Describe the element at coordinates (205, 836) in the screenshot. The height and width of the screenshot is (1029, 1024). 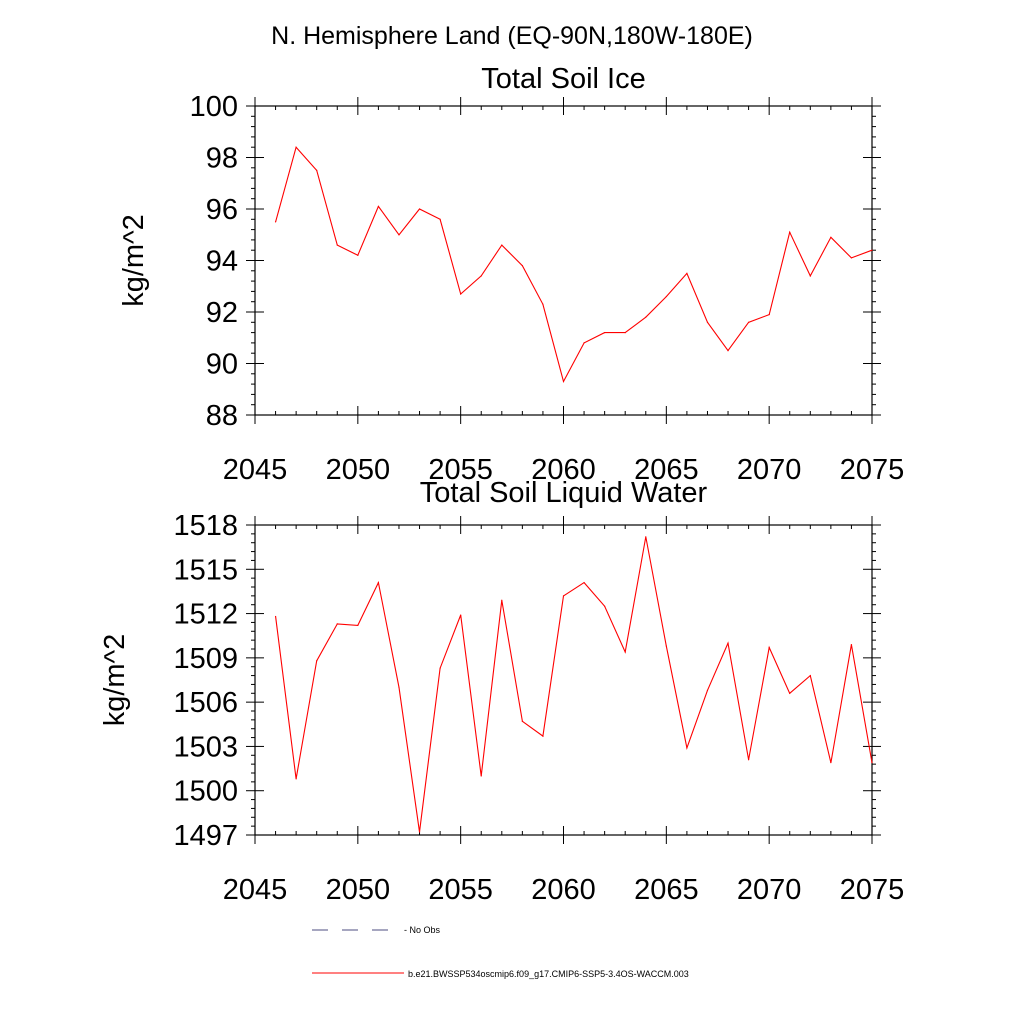
I see `y-tick-label: 1497` at that location.